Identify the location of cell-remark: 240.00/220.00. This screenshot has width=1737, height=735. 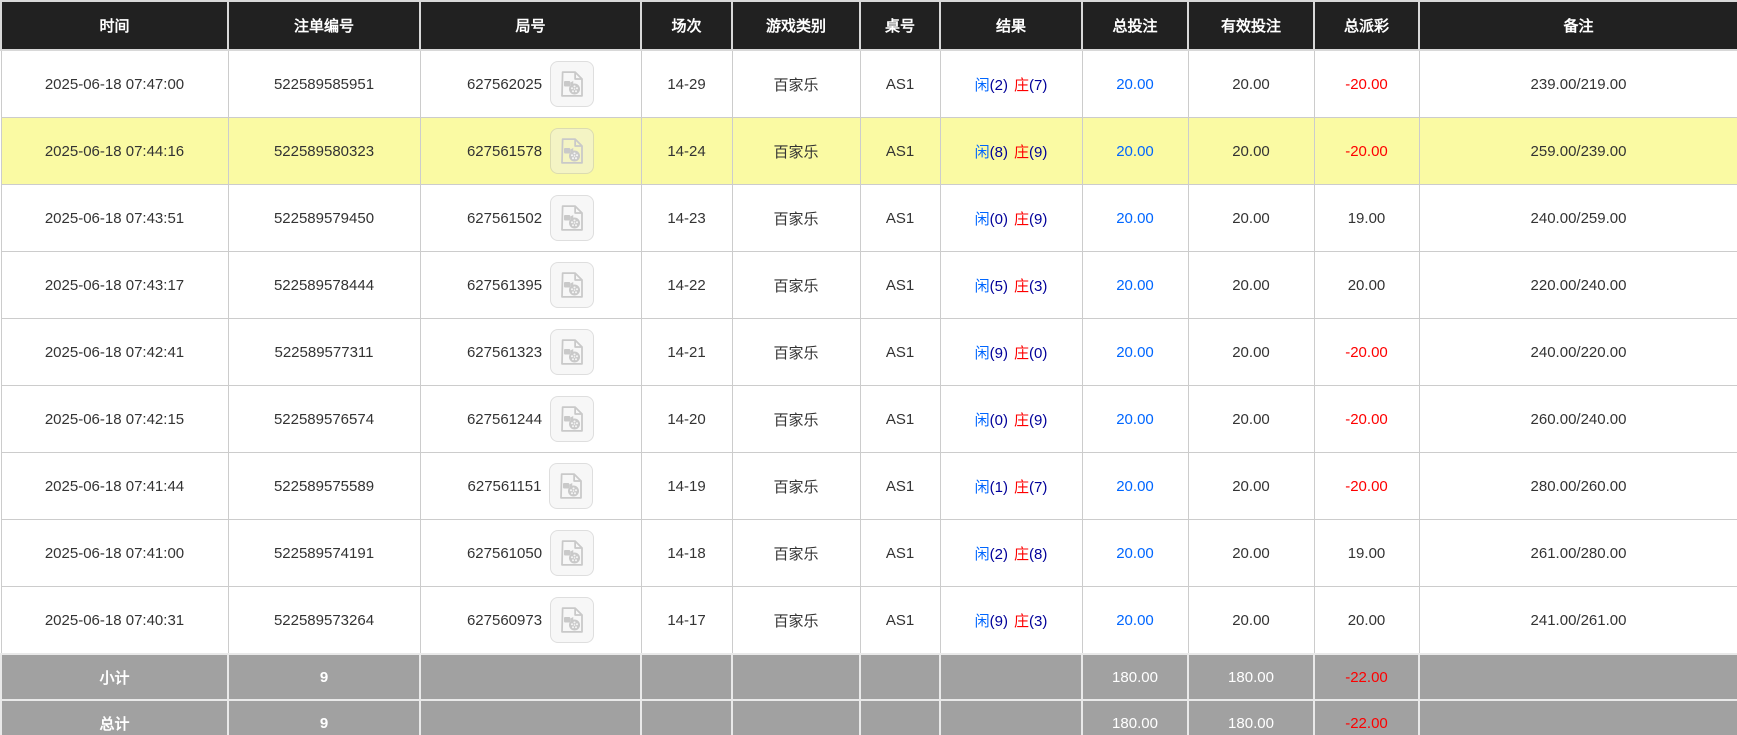
(1577, 352).